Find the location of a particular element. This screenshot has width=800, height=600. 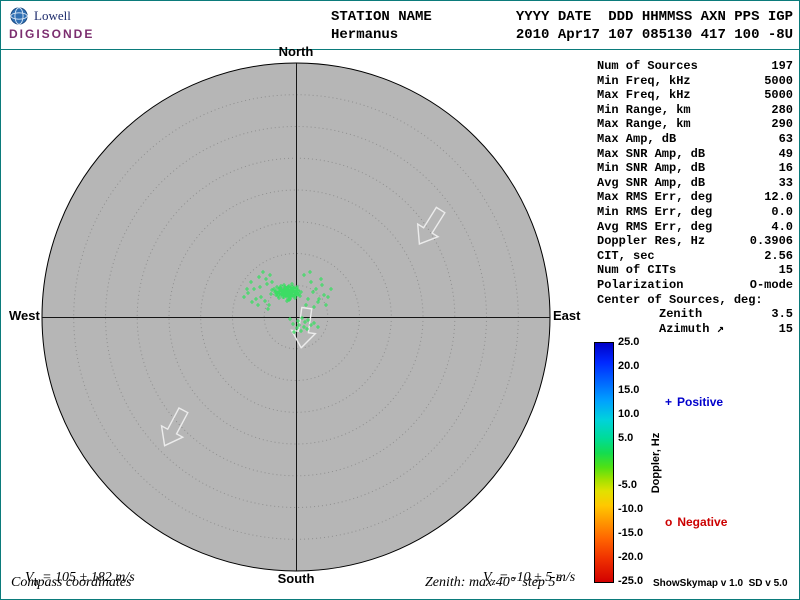

stat-label: Avg SNR Amp, dB is located at coordinates (651, 182).